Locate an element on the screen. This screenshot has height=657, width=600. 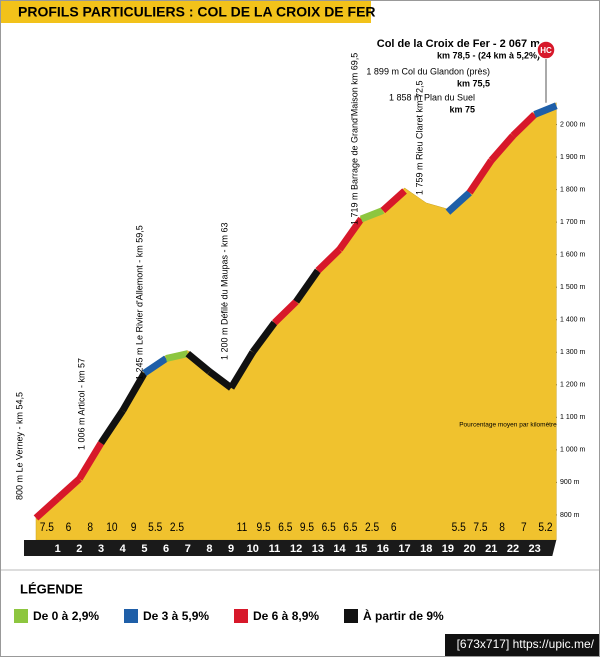
y-tick-label: 1 400 m is located at coordinates (572, 320).